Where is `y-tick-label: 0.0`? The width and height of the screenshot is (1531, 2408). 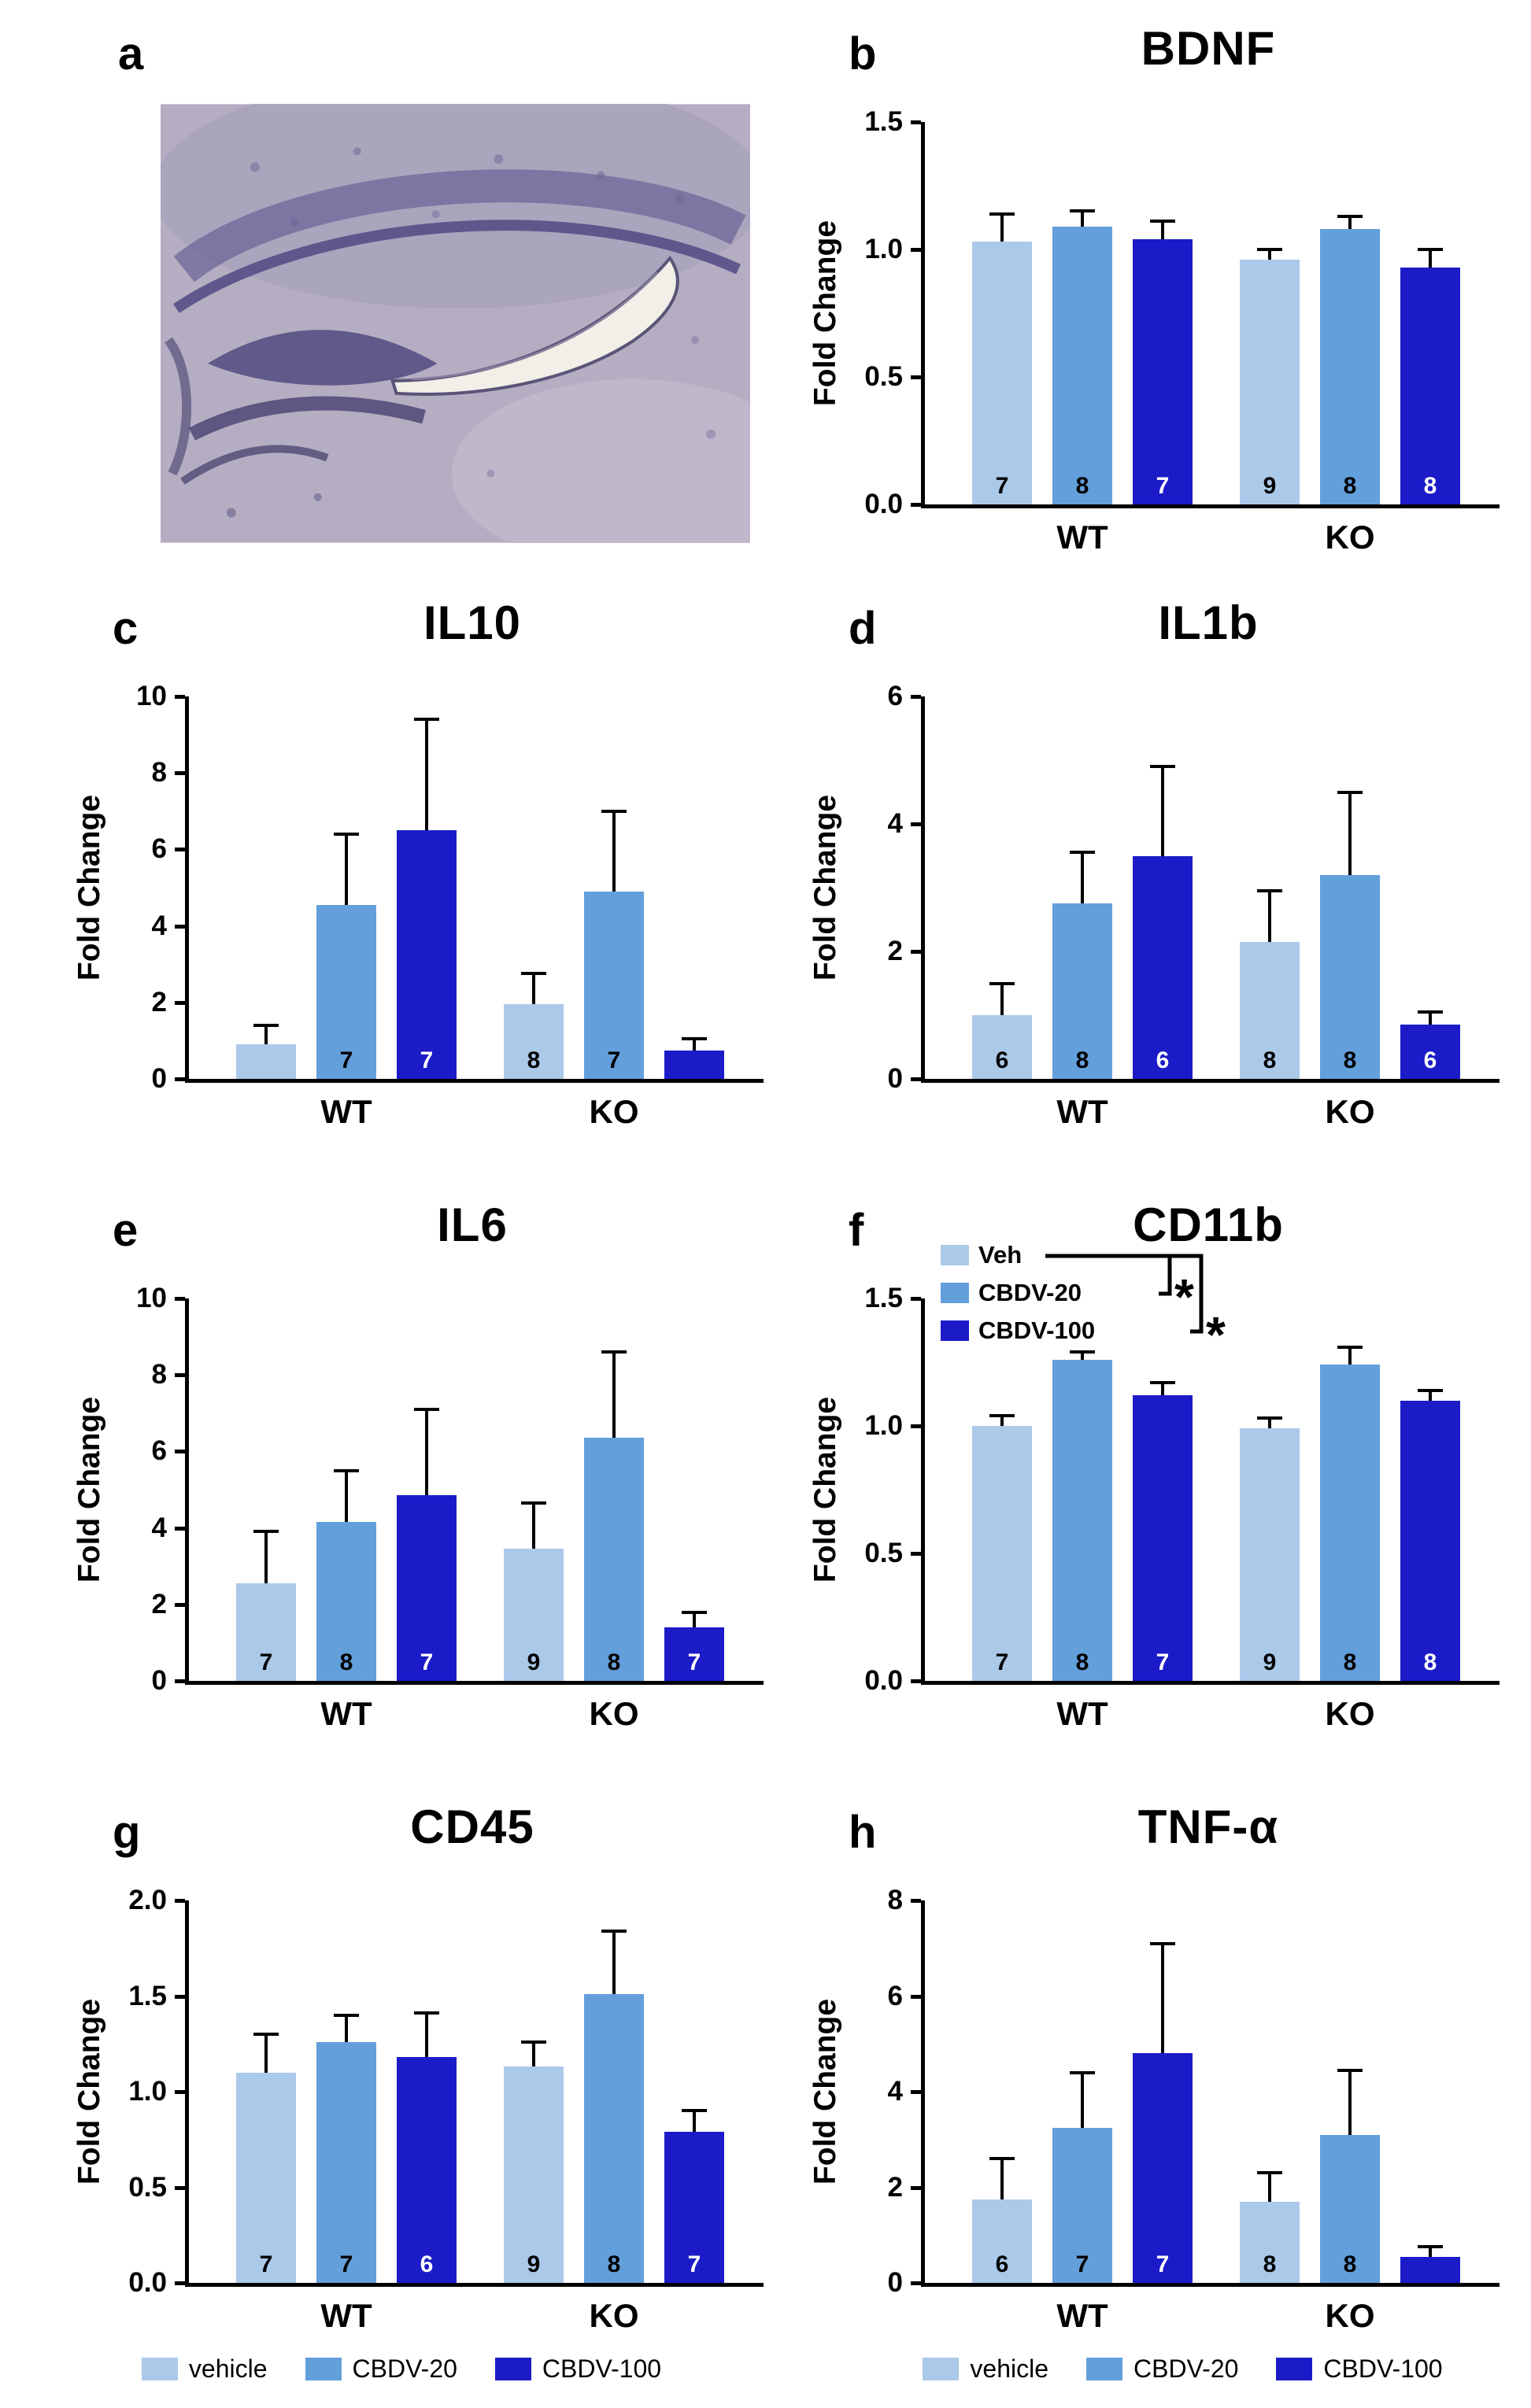
y-tick-label: 0.0 is located at coordinates (883, 1680).